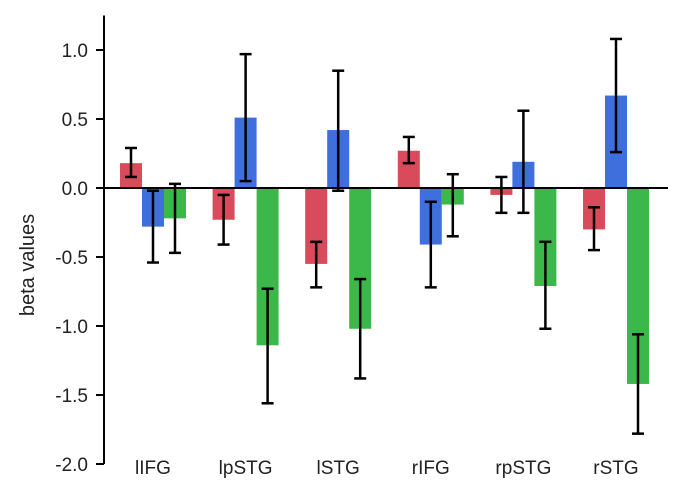  Describe the element at coordinates (75, 120) in the screenshot. I see `y-tick-label: 0.5` at that location.